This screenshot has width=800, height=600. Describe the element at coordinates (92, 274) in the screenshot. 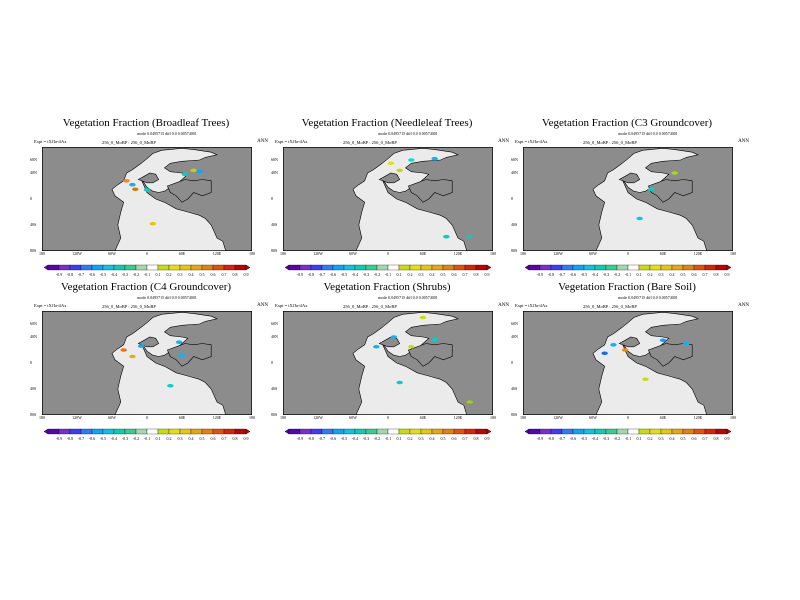

I see `colorbar-label: -0.6` at that location.